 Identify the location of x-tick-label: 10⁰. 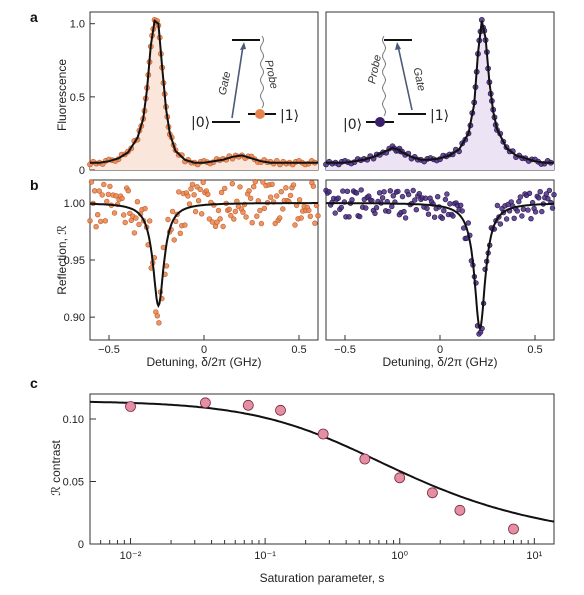
(399, 556).